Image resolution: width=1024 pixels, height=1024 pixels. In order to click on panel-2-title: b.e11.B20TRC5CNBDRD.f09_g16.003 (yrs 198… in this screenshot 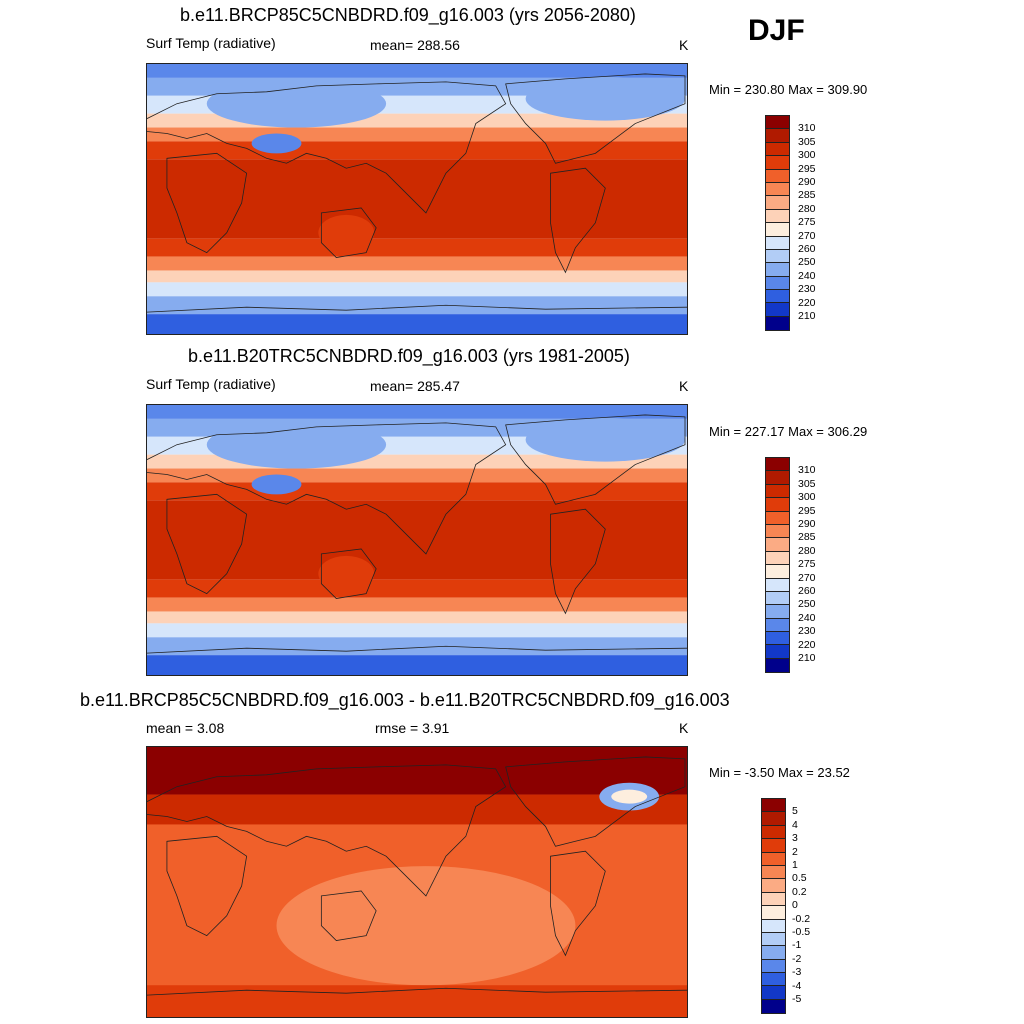, I will do `click(409, 356)`.